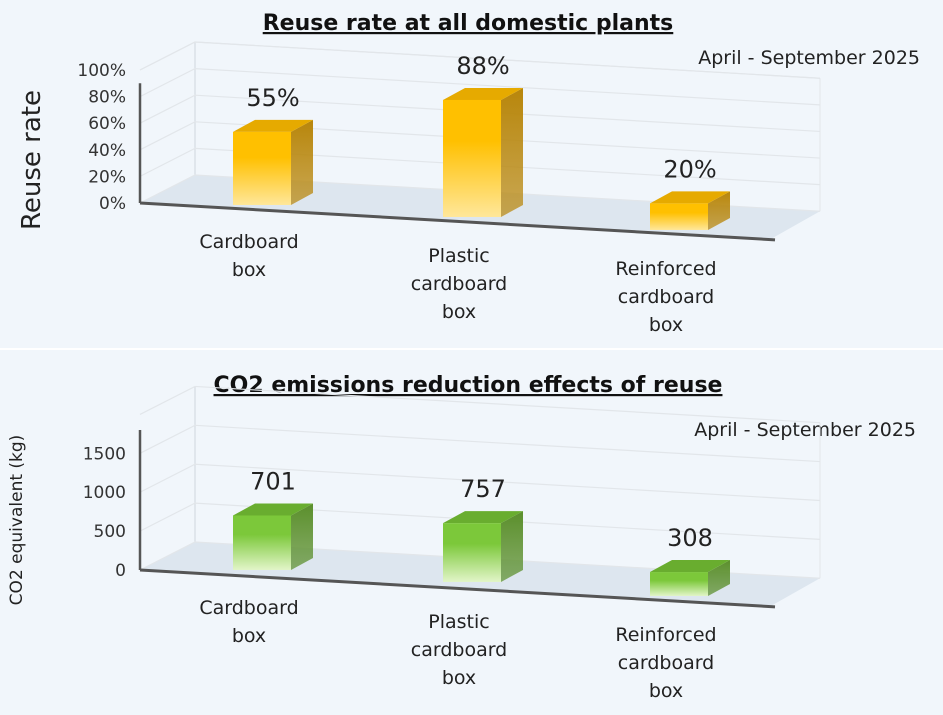 Image resolution: width=943 pixels, height=715 pixels. I want to click on chart-title: Reuse rate at all domestic plants, so click(468, 23).